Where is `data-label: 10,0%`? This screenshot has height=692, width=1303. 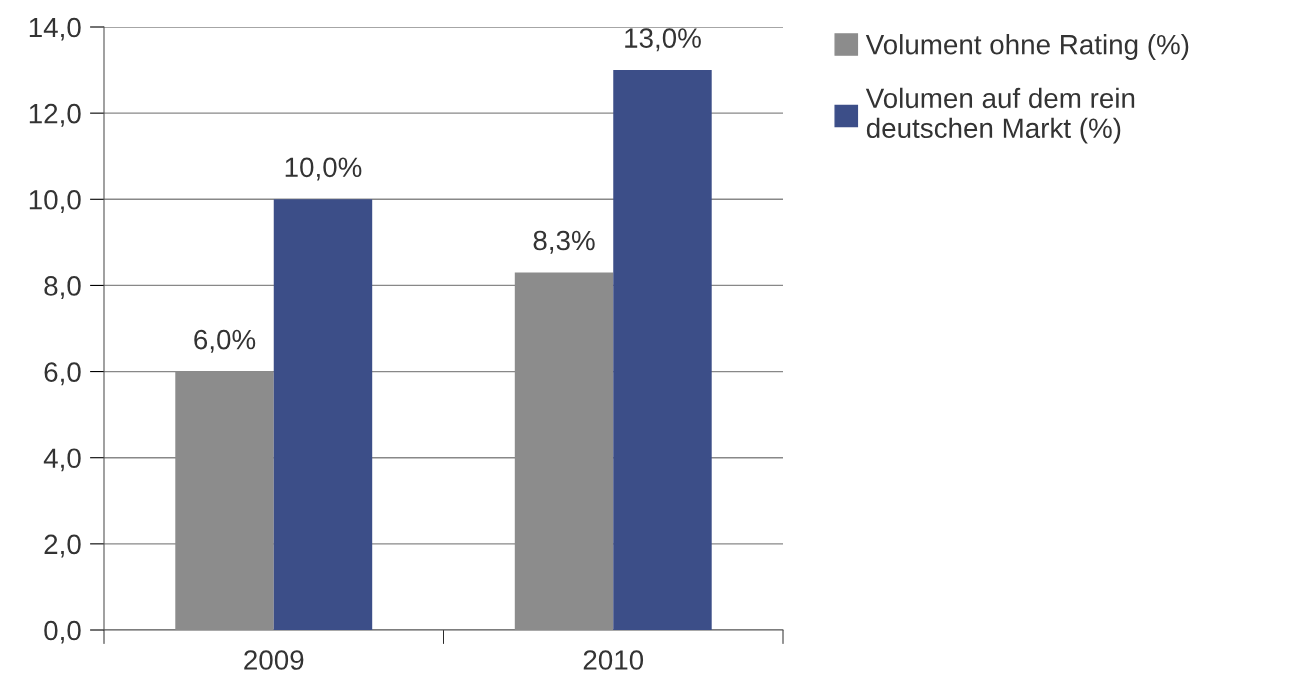
data-label: 10,0% is located at coordinates (323, 169).